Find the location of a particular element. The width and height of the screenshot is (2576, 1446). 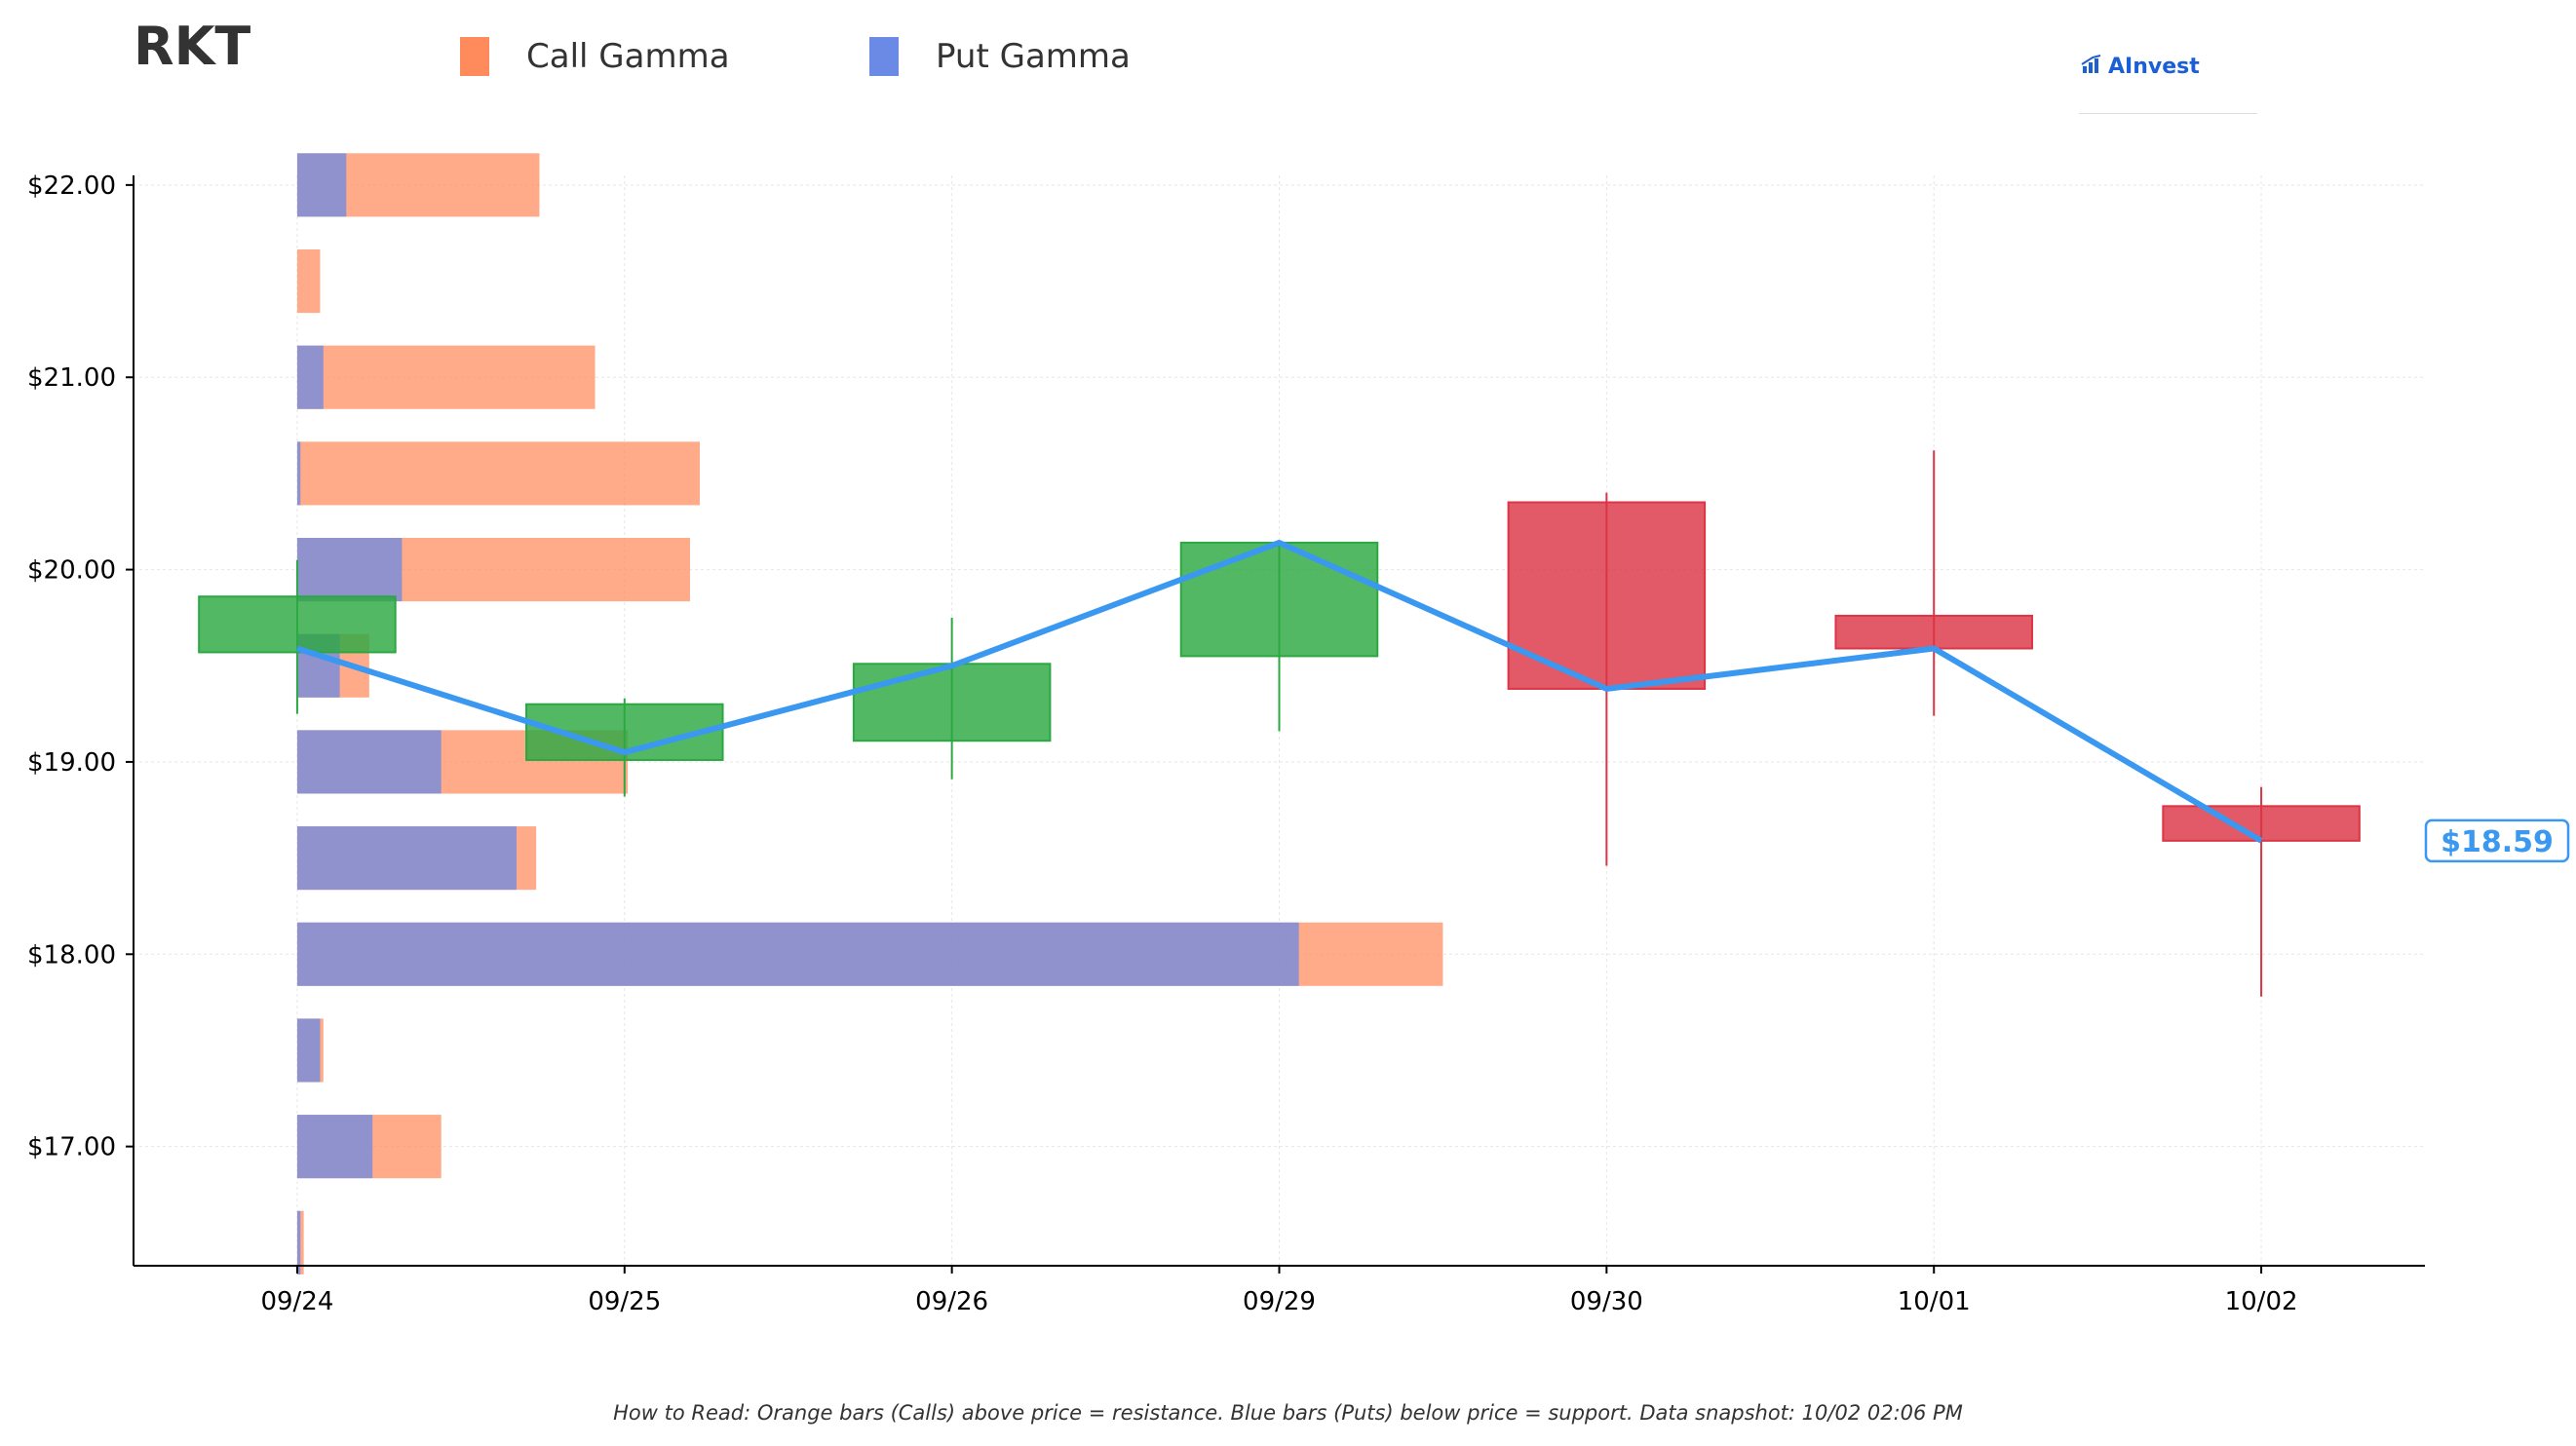

y-tick-label: $17.00 is located at coordinates (71, 1147).